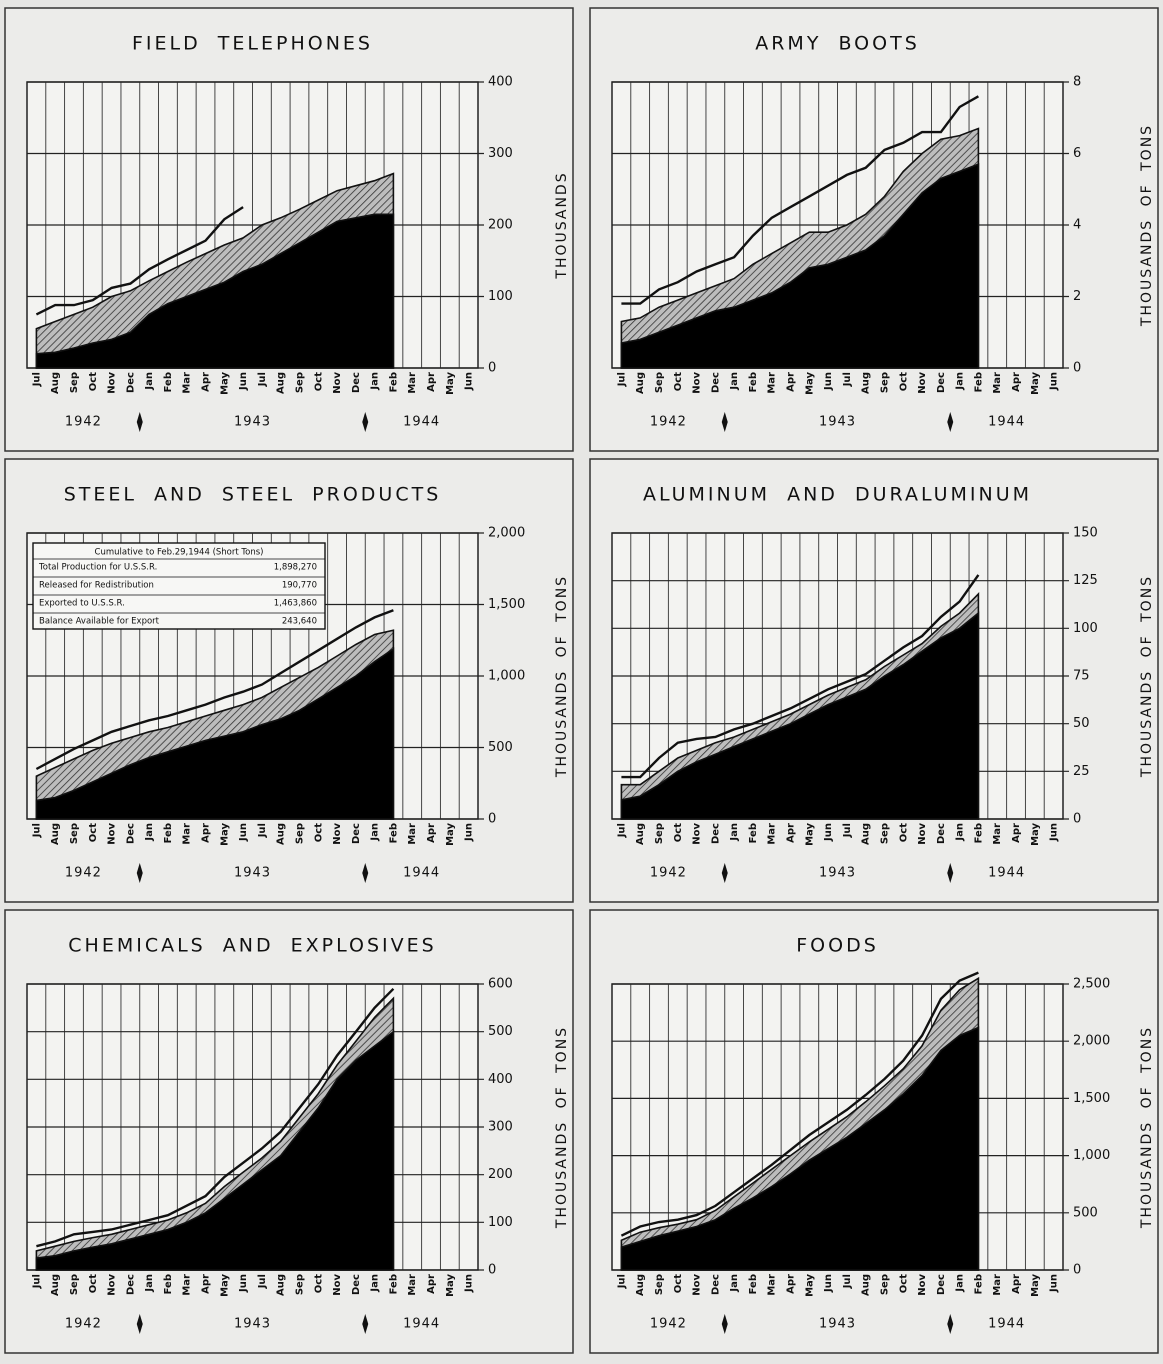  I want to click on table-row-label: Balance Available for Export, so click(99, 622).